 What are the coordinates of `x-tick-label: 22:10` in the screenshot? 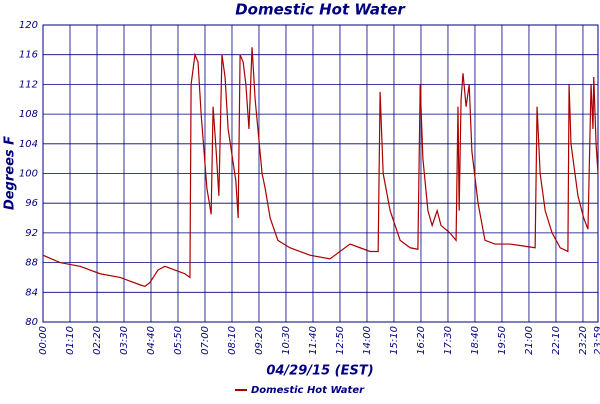 It's located at (556, 340).